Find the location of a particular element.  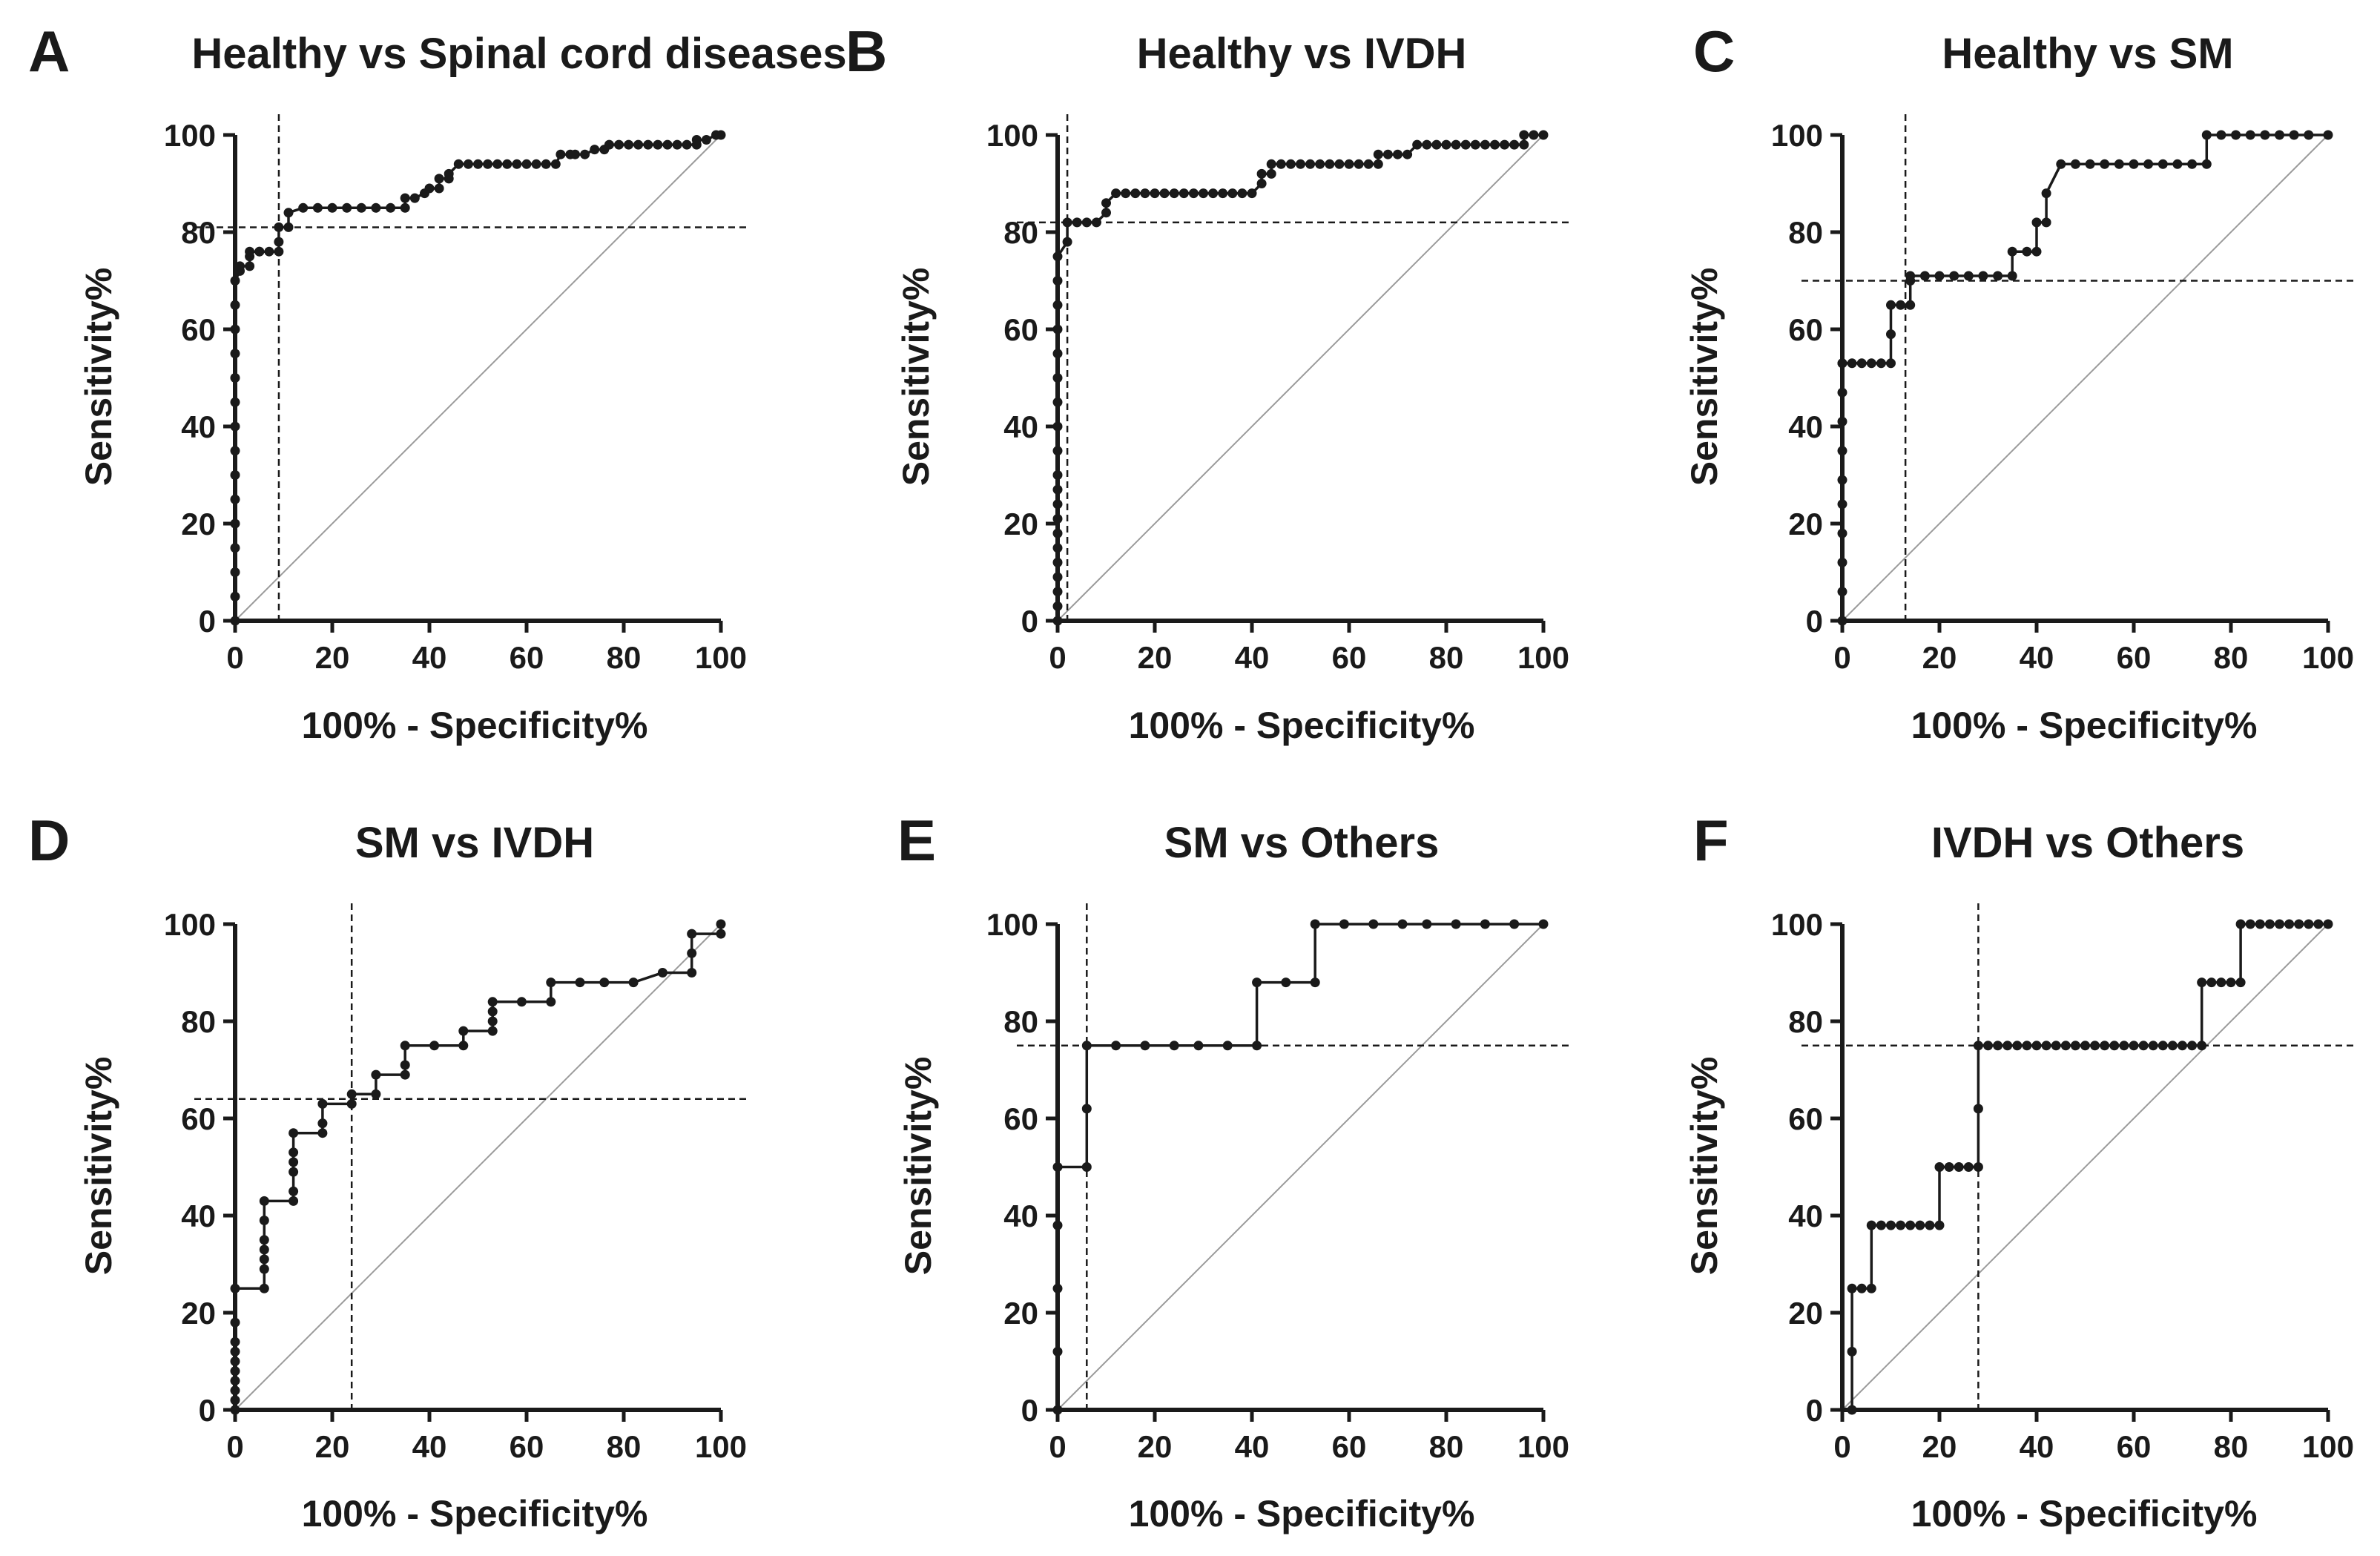

panel-letter: C is located at coordinates (1714, 51).